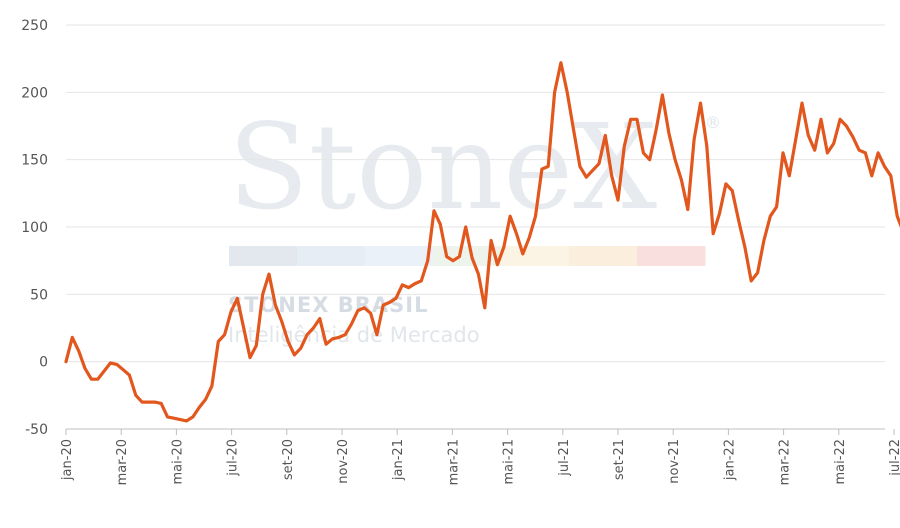  Describe the element at coordinates (36, 430) in the screenshot. I see `y-tick-label: -50` at that location.